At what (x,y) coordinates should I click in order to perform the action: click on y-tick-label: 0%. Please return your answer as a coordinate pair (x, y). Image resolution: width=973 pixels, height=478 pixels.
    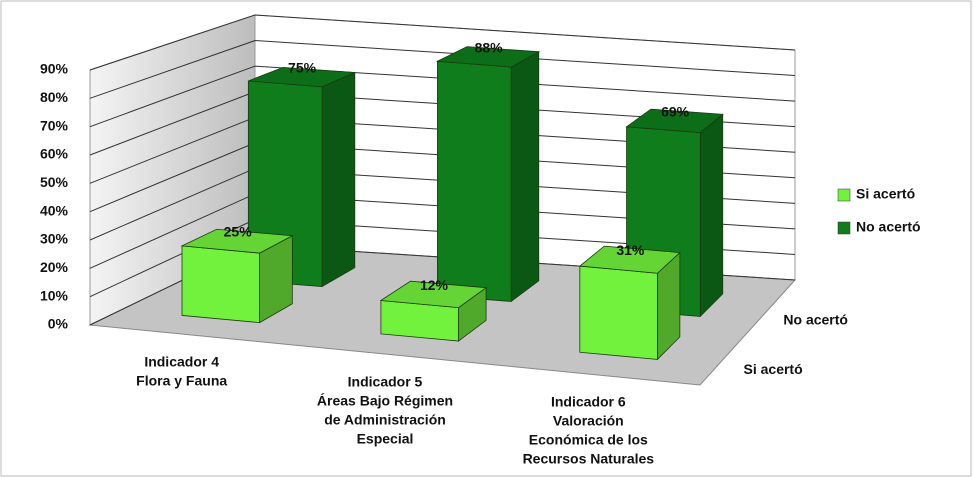
    Looking at the image, I should click on (58, 324).